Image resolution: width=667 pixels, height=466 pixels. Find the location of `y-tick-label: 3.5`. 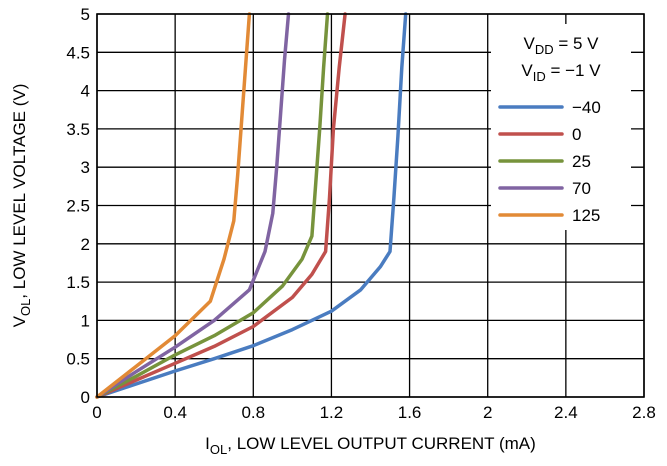

y-tick-label: 3.5 is located at coordinates (78, 129).